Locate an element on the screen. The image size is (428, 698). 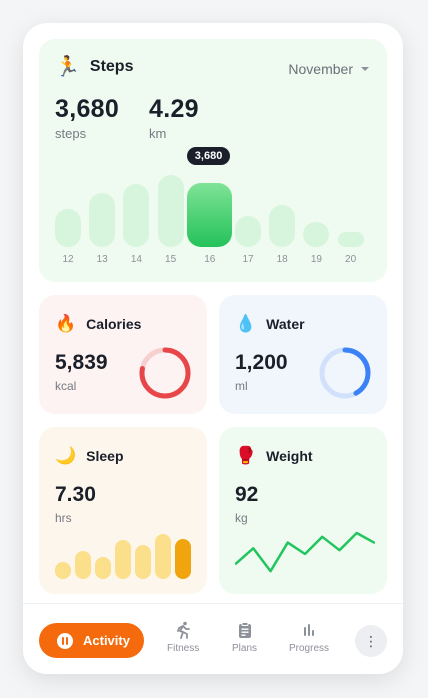
progress-label: Progress is located at coordinates (309, 648).